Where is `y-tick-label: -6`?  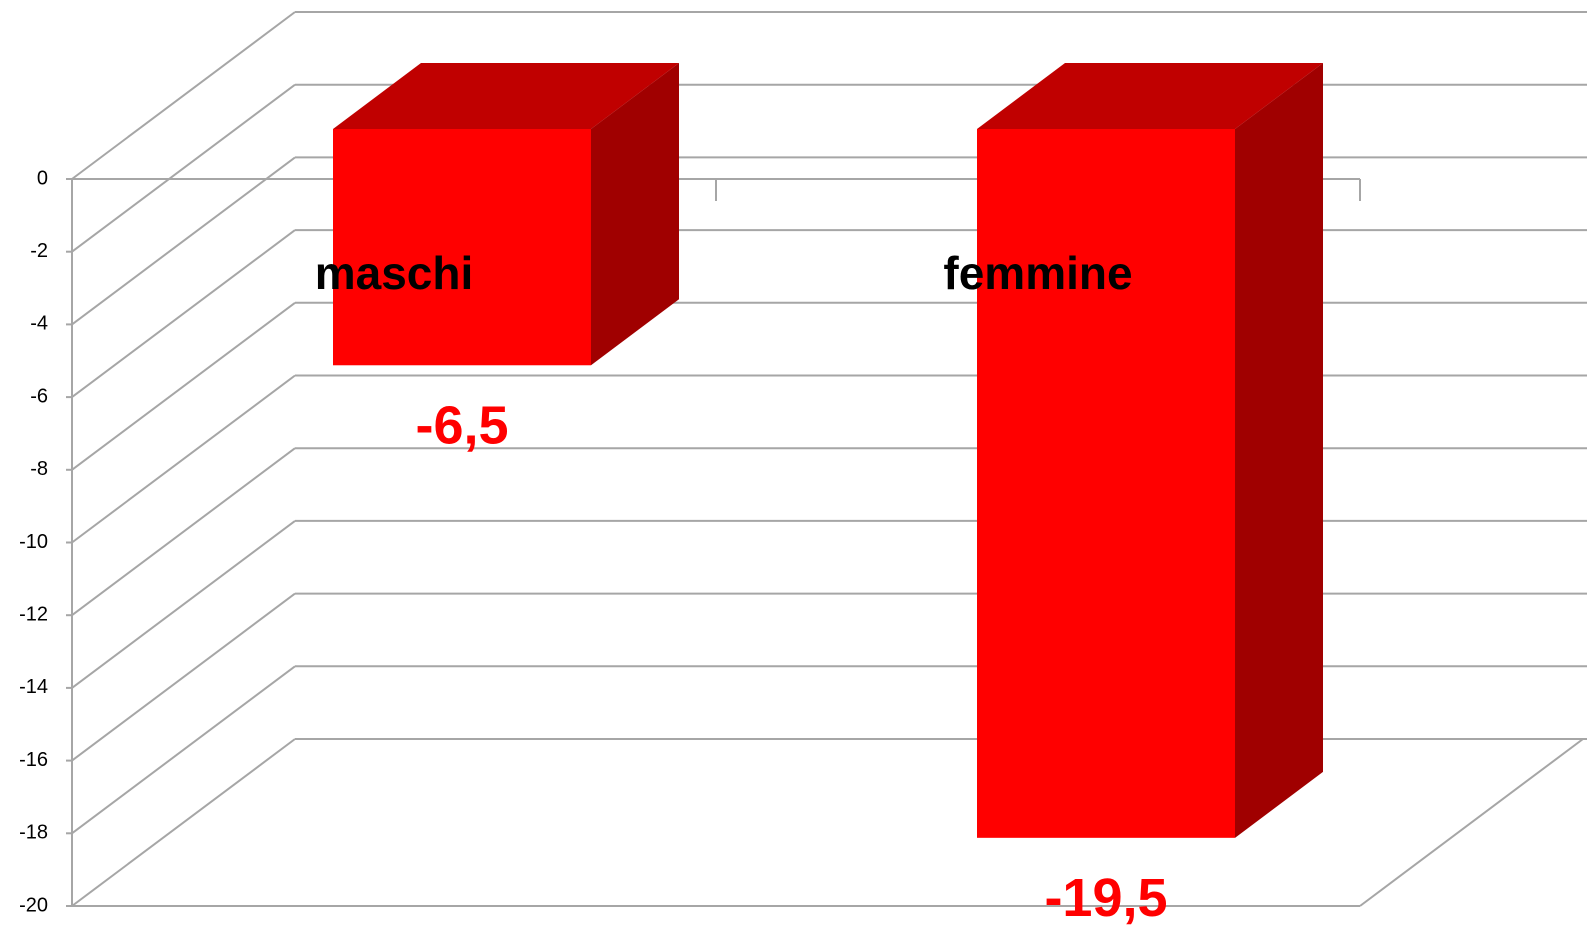 y-tick-label: -6 is located at coordinates (39, 396).